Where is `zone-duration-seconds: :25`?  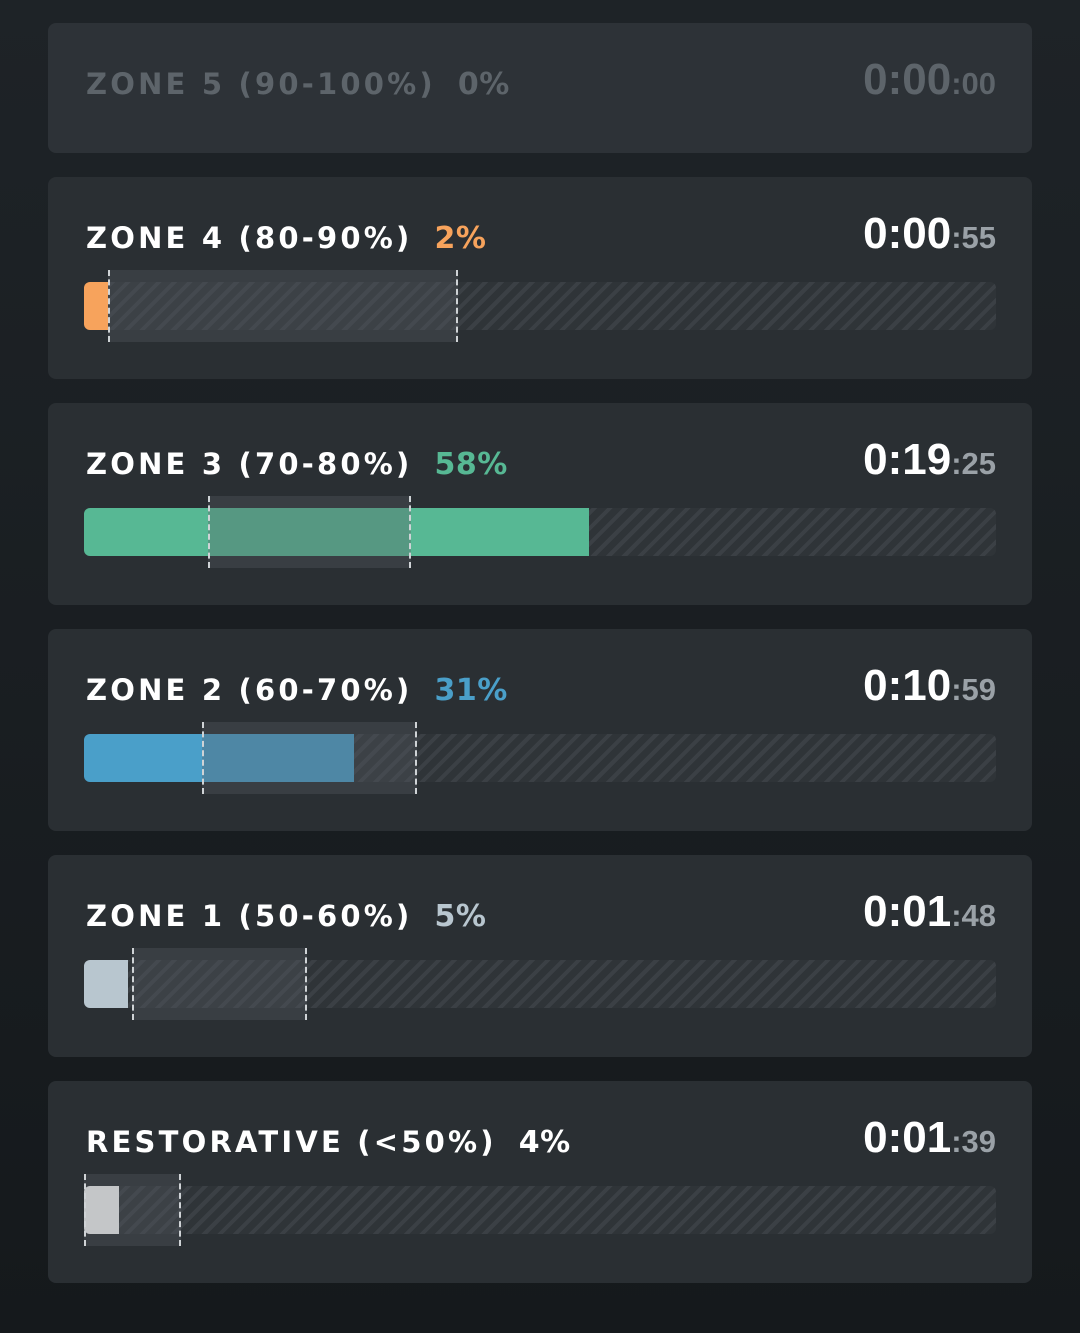
zone-duration-seconds: :25 is located at coordinates (973, 463).